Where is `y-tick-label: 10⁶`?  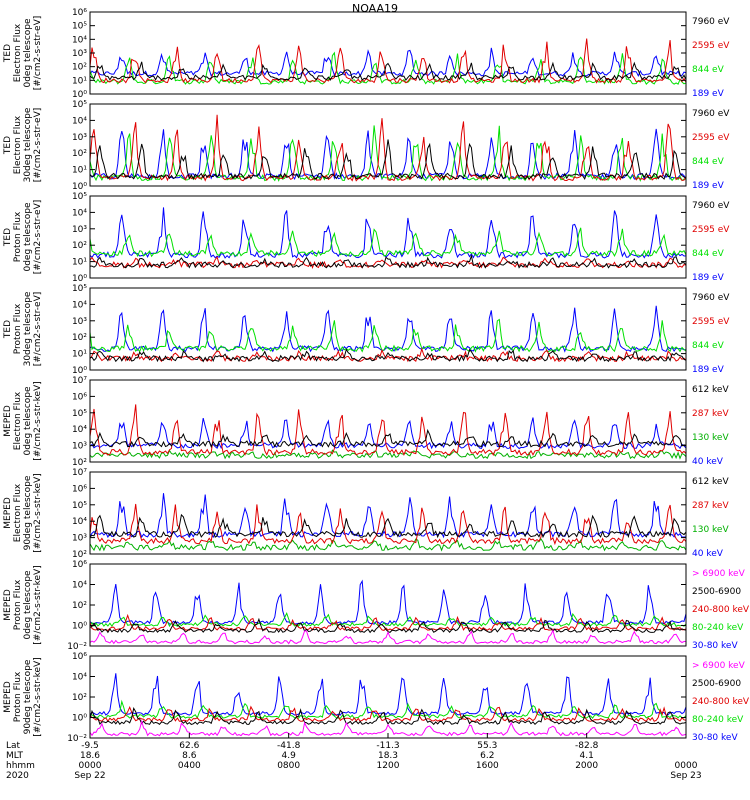
y-tick-label: 10⁶ is located at coordinates (79, 565).